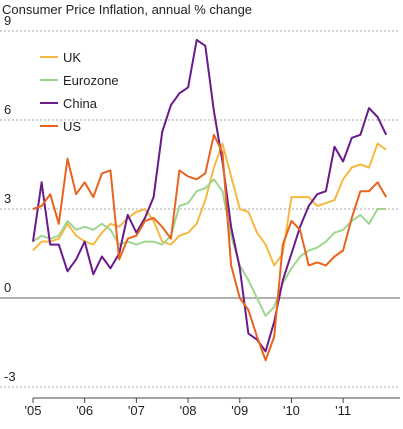  What do you see at coordinates (10, 376) in the screenshot?
I see `y-tick-label: -3` at bounding box center [10, 376].